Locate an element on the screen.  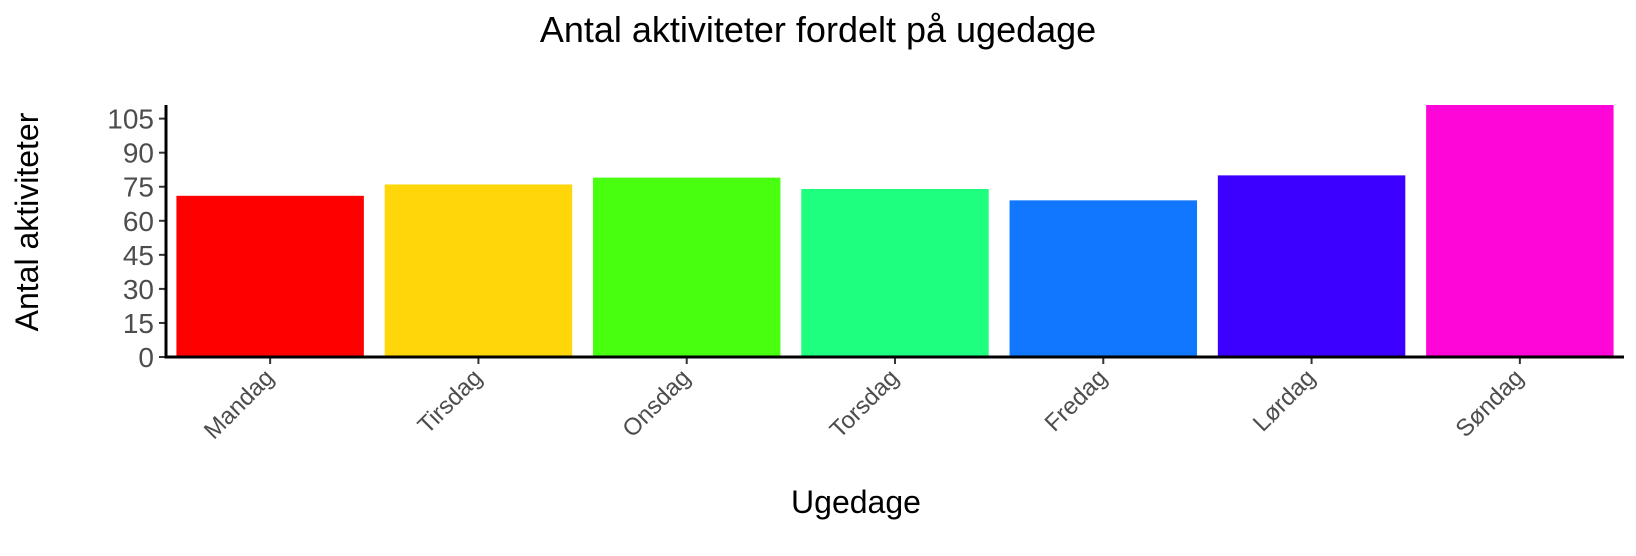
y-tick-label: 45 is located at coordinates (138, 255).